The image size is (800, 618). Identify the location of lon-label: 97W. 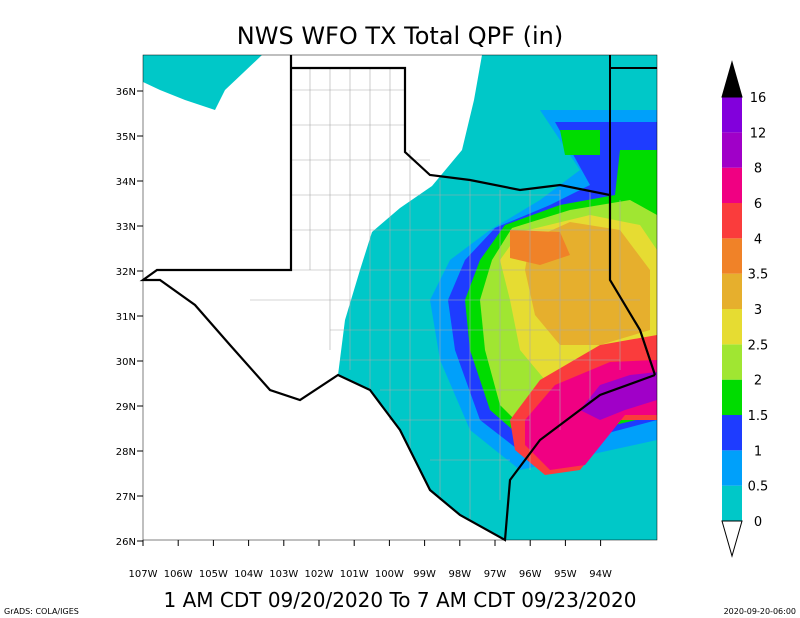
(495, 574).